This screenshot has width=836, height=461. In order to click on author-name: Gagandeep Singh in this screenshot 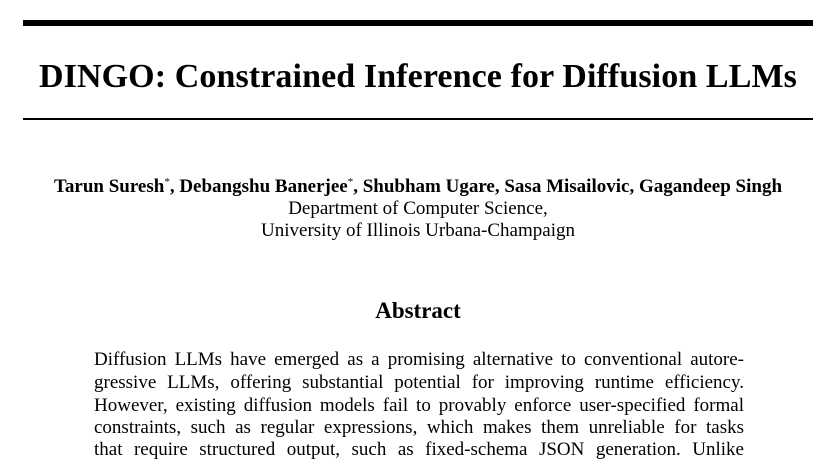, I will do `click(710, 186)`.